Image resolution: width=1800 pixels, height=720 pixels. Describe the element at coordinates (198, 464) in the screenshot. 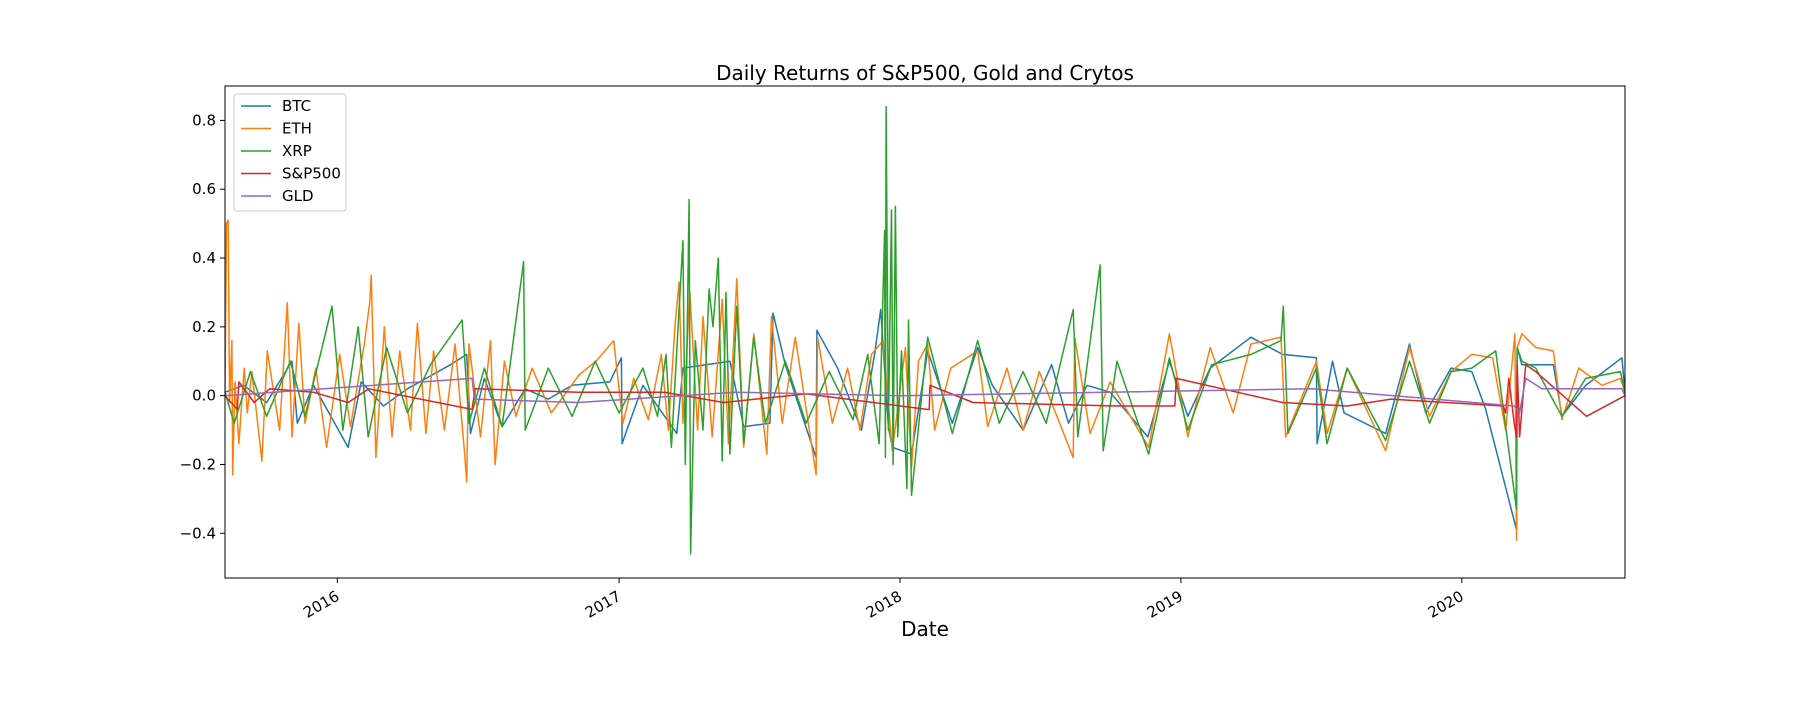

I see `y-tick-label: −0.2` at that location.